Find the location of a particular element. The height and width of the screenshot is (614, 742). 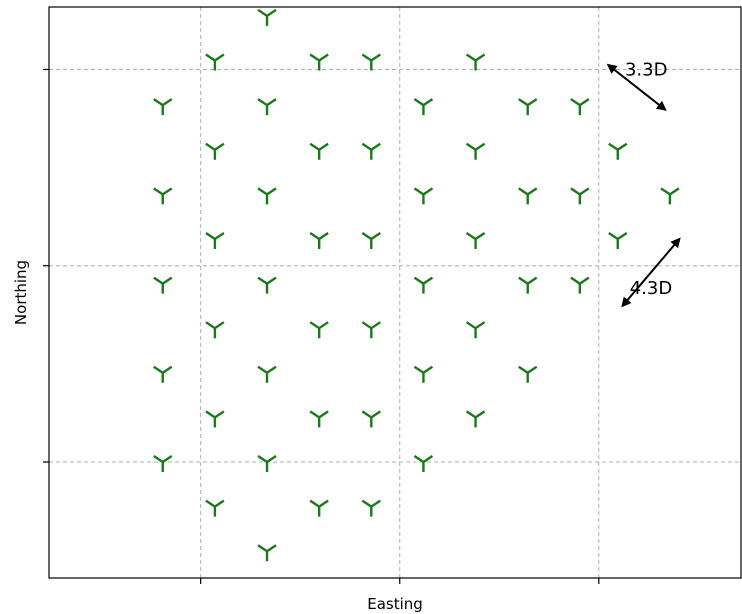

spacing-label: 4.3D is located at coordinates (651, 288).